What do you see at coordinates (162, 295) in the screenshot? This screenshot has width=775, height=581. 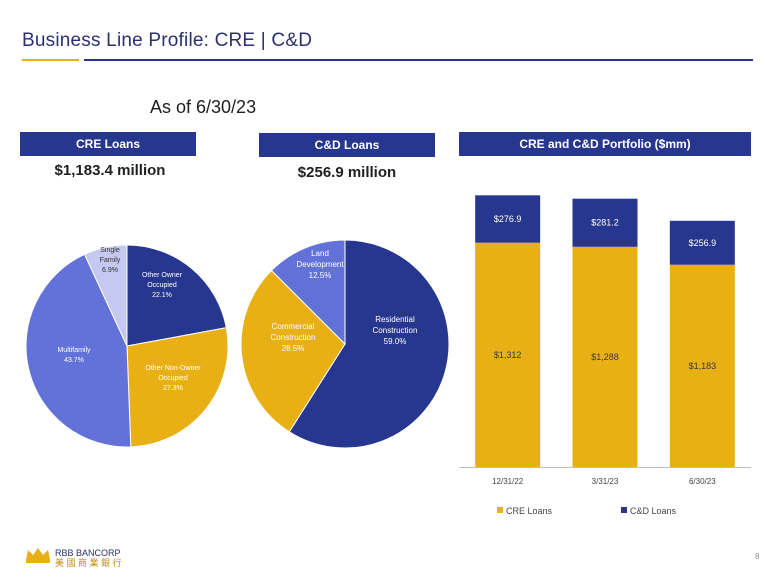 I see `pie1-label-0-2: 22.1%` at bounding box center [162, 295].